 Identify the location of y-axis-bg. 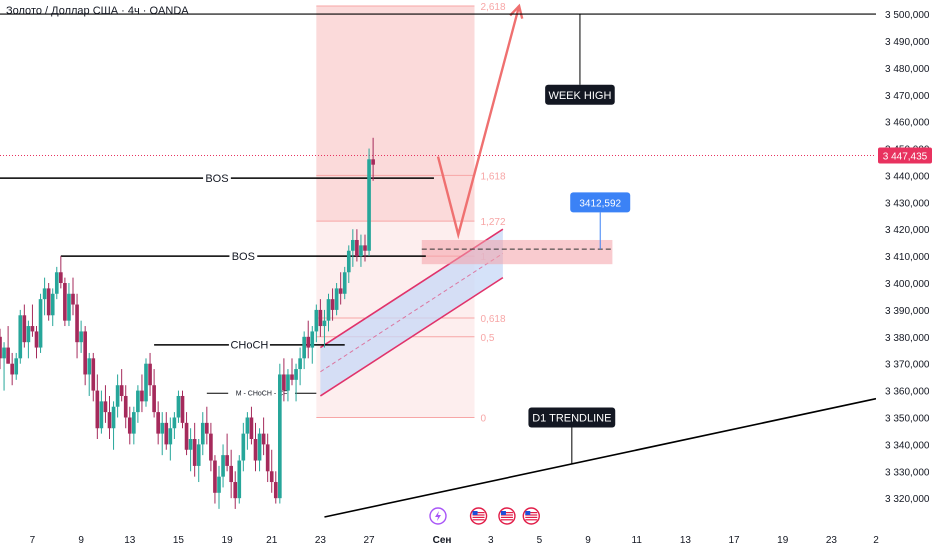
(904, 275).